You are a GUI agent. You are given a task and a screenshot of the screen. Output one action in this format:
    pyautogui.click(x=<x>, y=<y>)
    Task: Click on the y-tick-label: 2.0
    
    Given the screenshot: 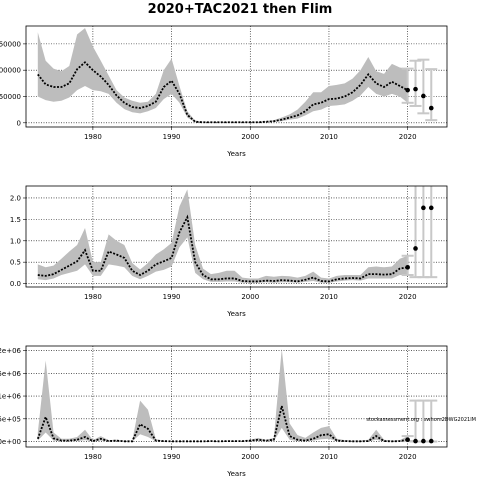 What is the action you would take?
    pyautogui.click(x=15, y=198)
    